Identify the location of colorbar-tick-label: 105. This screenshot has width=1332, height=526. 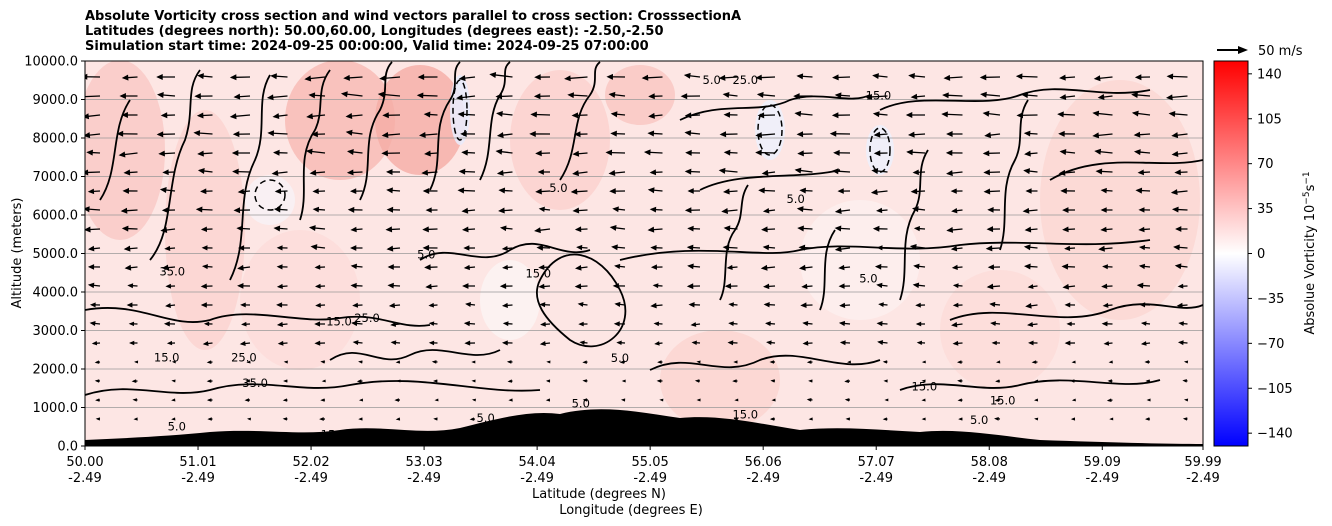
(1269, 119).